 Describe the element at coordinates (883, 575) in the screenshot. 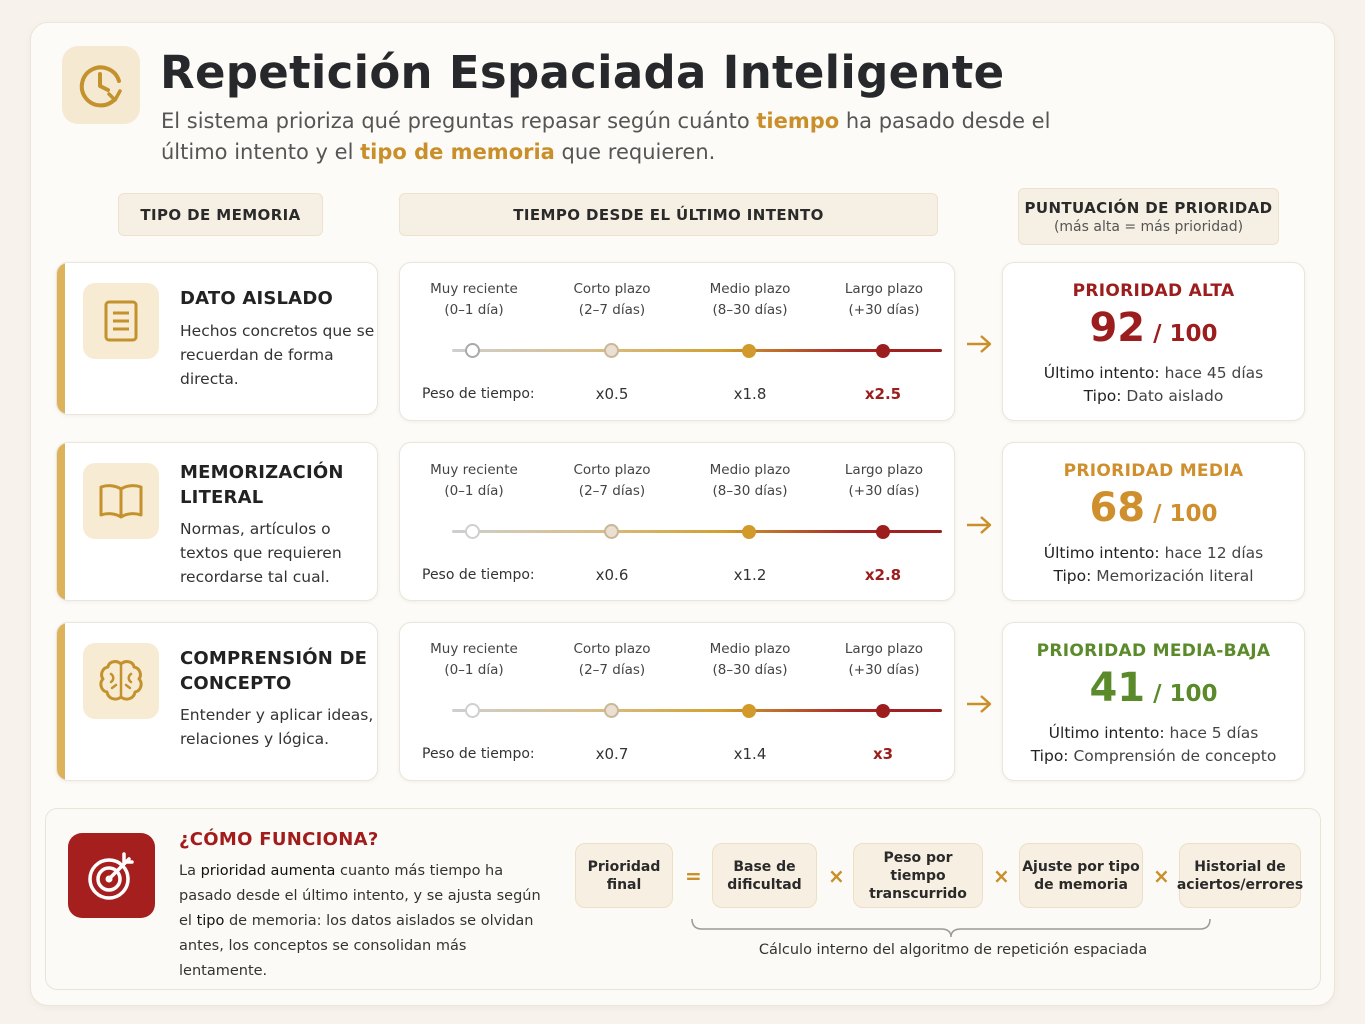

I see `weight-largo: x2.8` at that location.